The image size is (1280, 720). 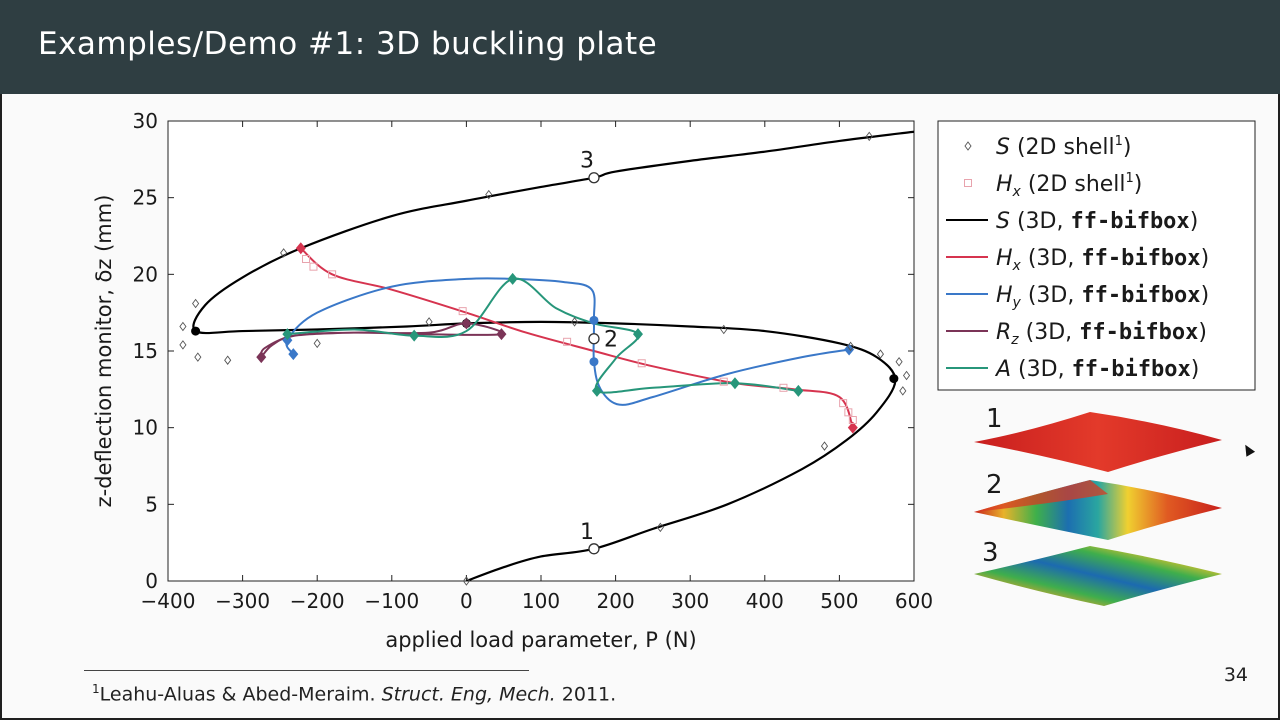 What do you see at coordinates (1096, 369) in the screenshot?
I see `legend-label: A (3D, ff-bifbox)` at bounding box center [1096, 369].